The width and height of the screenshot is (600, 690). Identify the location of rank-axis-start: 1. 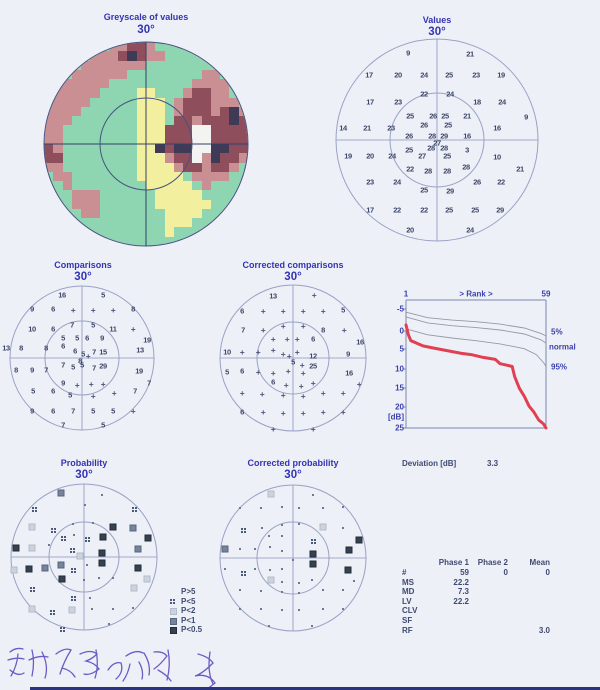
(406, 294).